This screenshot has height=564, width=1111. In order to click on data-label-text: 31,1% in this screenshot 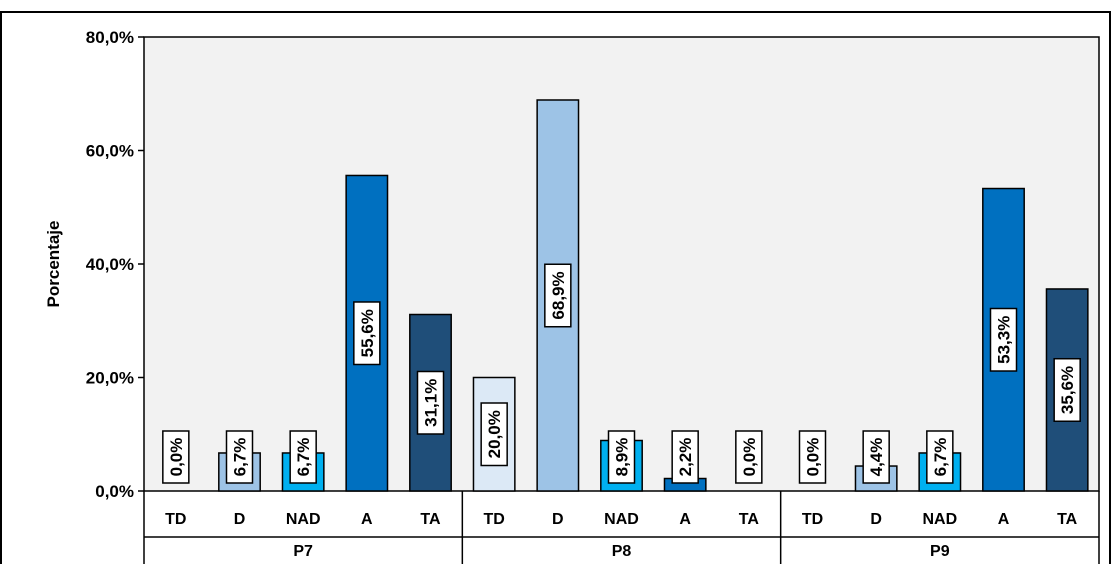, I will do `click(431, 403)`.